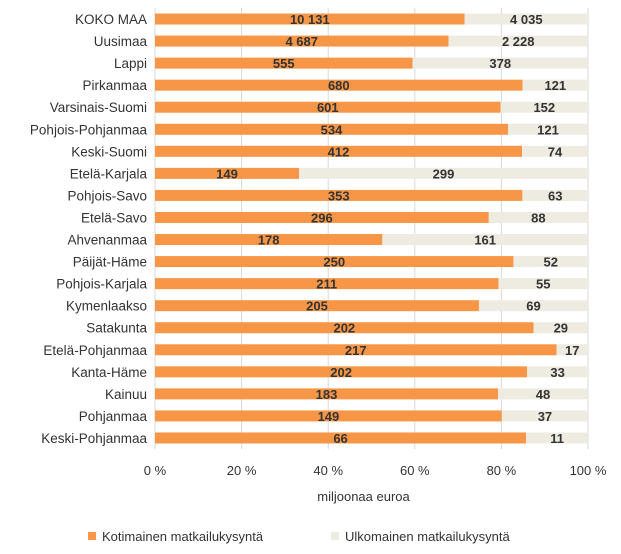 The width and height of the screenshot is (621, 554). What do you see at coordinates (95, 350) in the screenshot?
I see `category-label: Etelä-Pohjanmaa` at bounding box center [95, 350].